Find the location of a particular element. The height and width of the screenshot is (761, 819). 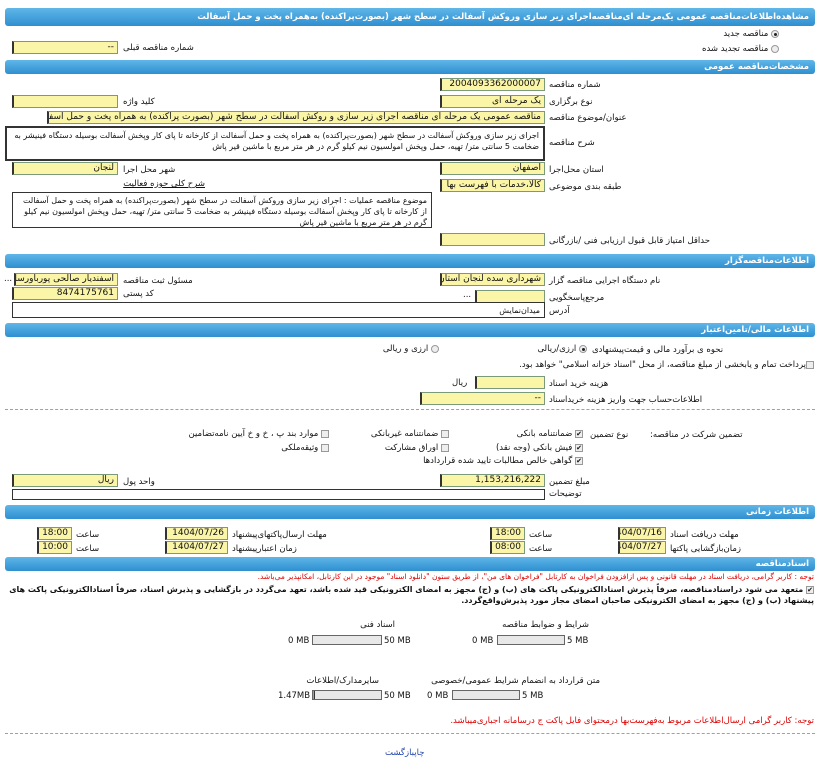

estimate-label: نحوه ی برآورد مالی و قیمت‌پیشنهادی is located at coordinates (658, 350).